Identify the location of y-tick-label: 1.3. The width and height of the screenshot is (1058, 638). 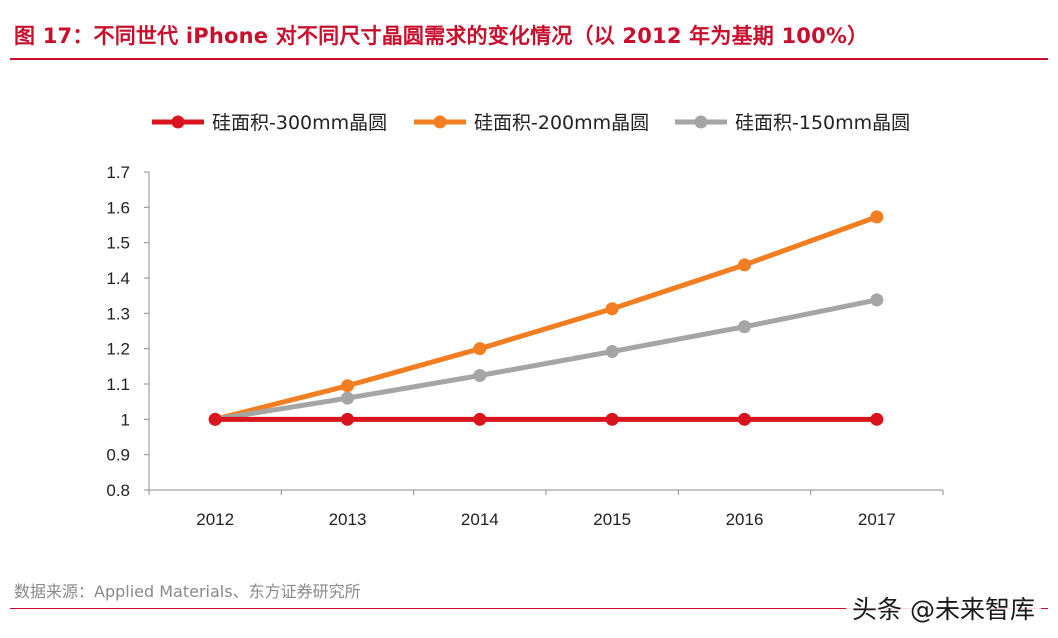
(118, 313).